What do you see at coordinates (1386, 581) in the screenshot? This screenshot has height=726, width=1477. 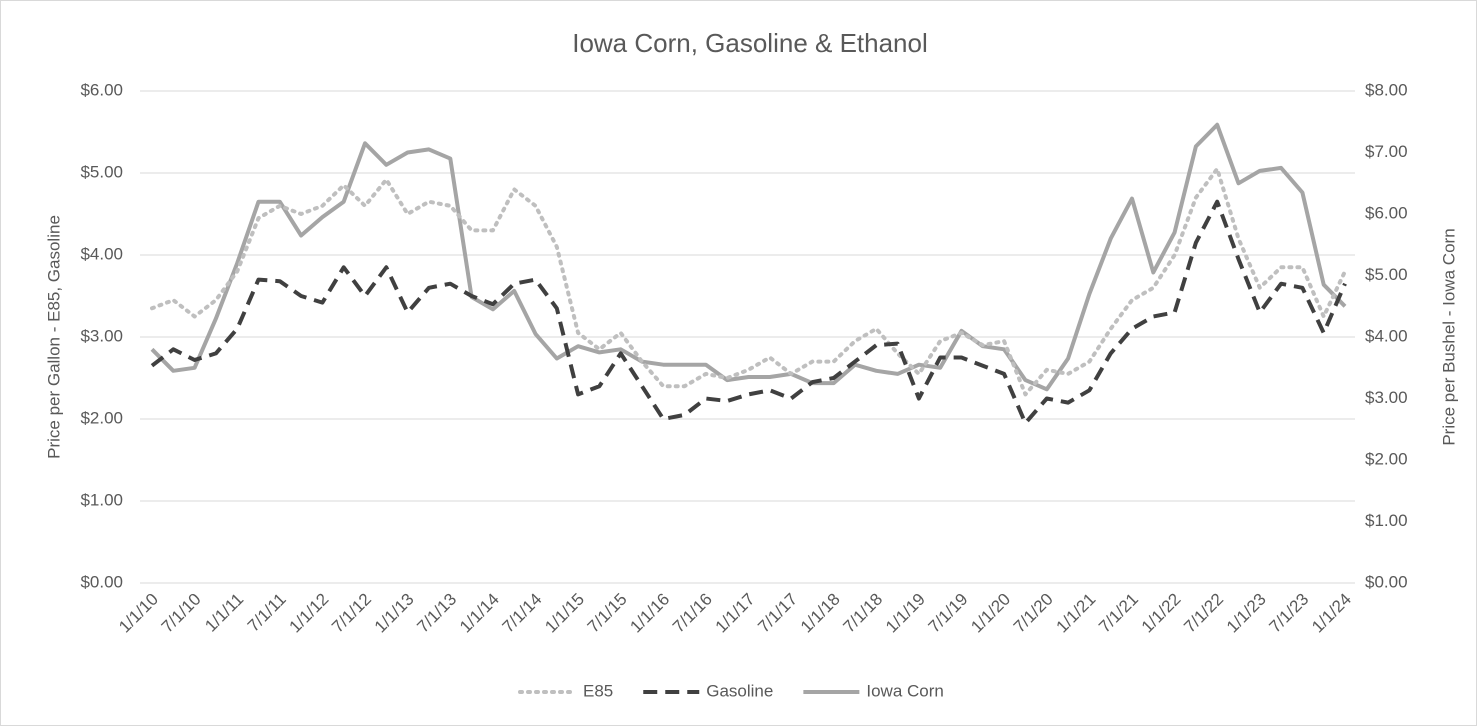 I see `y2-tick-label: $0.00` at bounding box center [1386, 581].